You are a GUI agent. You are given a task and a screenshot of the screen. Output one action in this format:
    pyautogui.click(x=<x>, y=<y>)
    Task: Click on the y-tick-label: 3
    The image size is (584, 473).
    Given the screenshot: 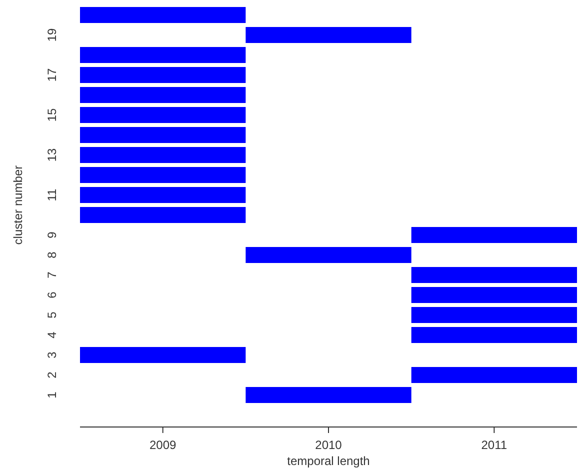 What is the action you would take?
    pyautogui.click(x=52, y=354)
    